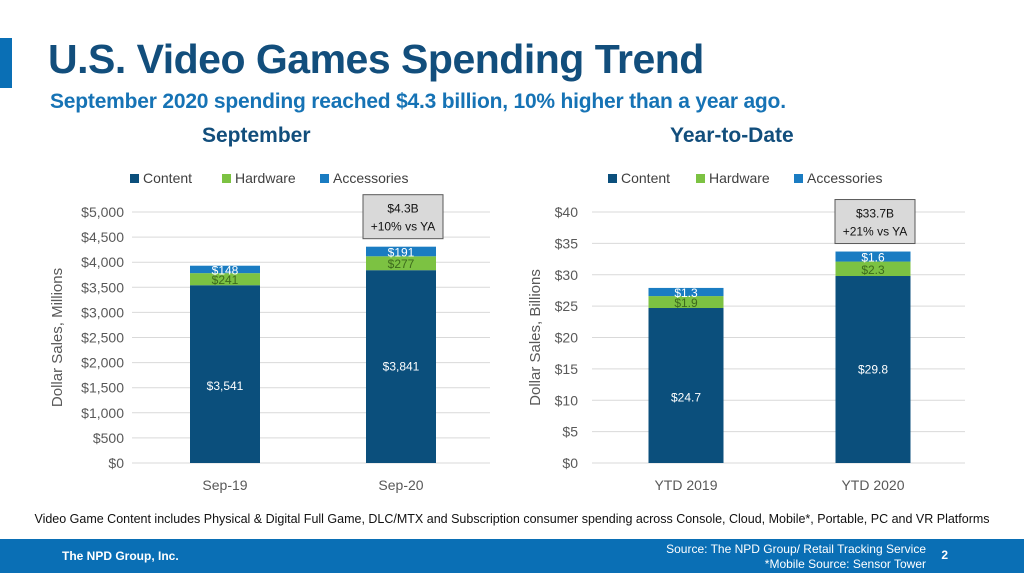 This screenshot has width=1024, height=573. I want to click on data-label-content: $29.8, so click(873, 370).